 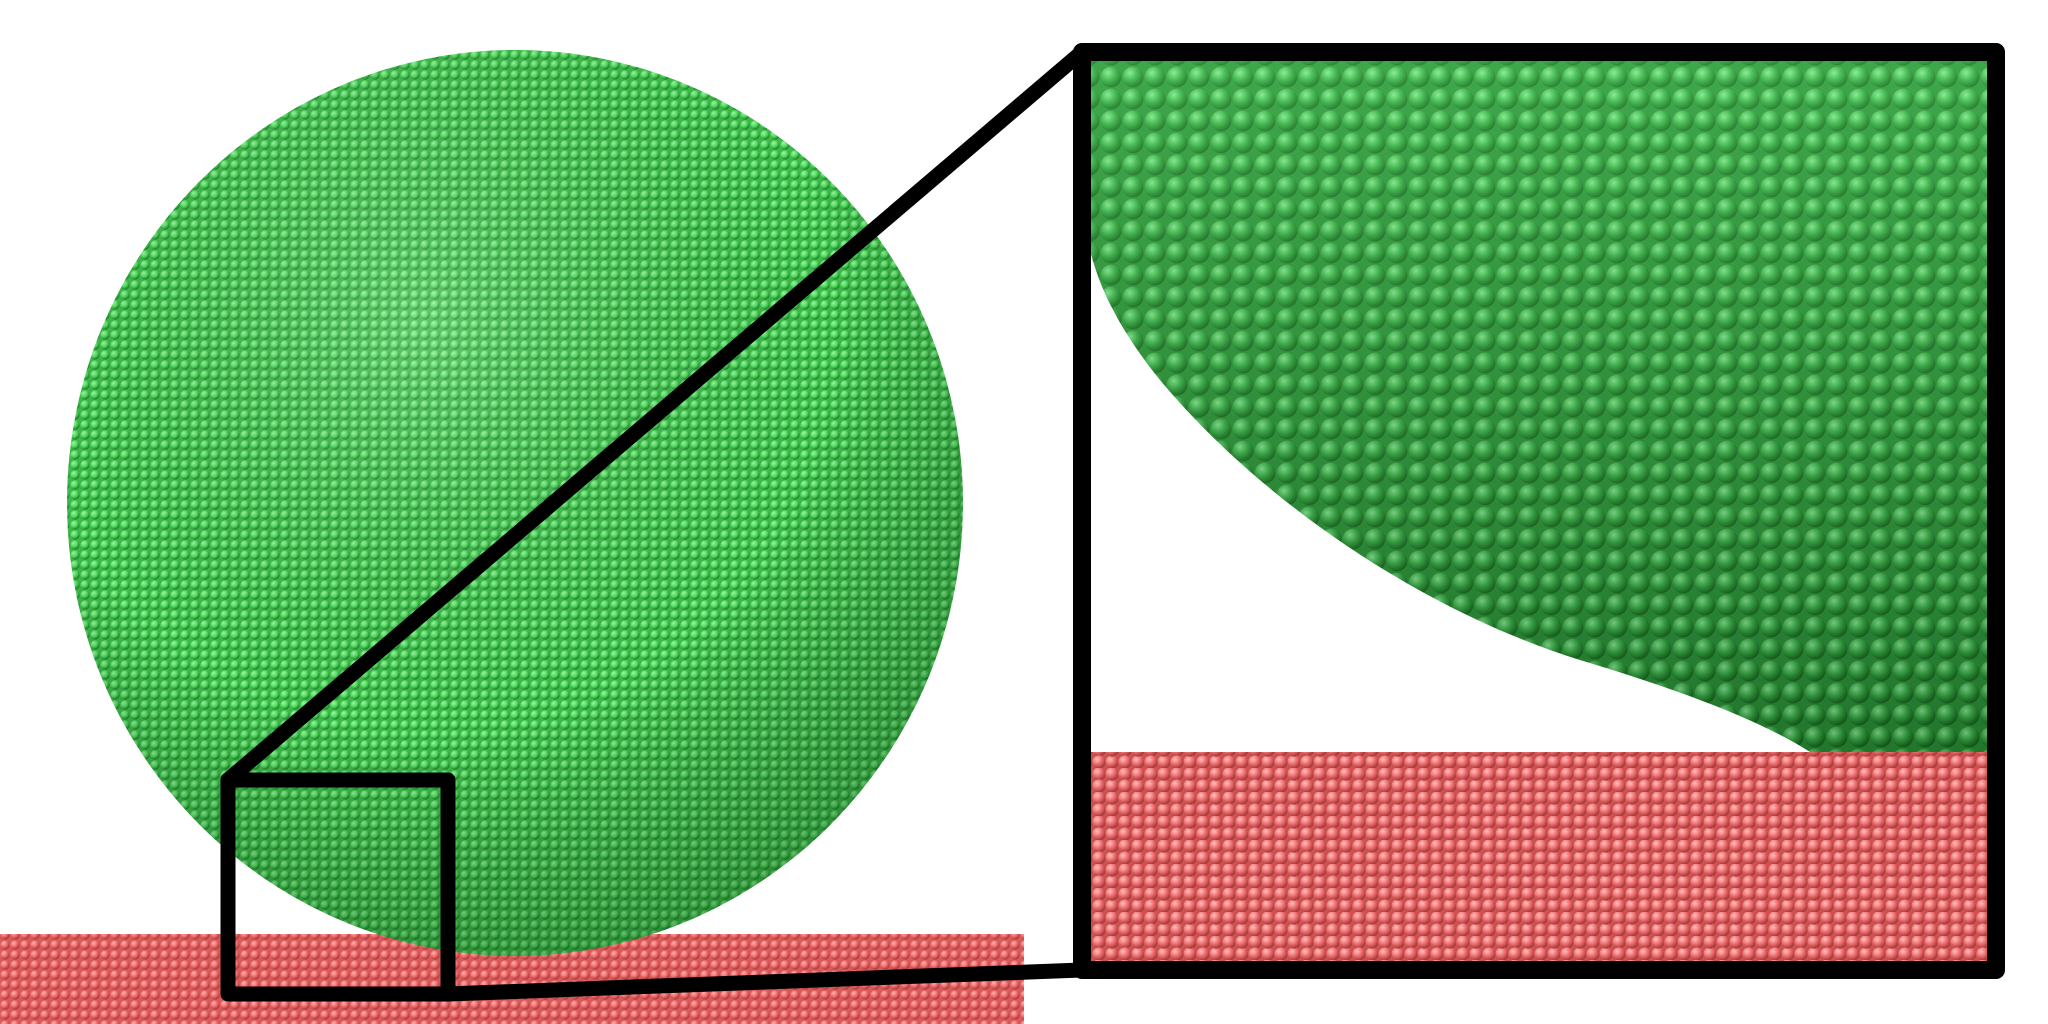 What do you see at coordinates (1539, 857) in the screenshot?
I see `inset-substrate-region` at bounding box center [1539, 857].